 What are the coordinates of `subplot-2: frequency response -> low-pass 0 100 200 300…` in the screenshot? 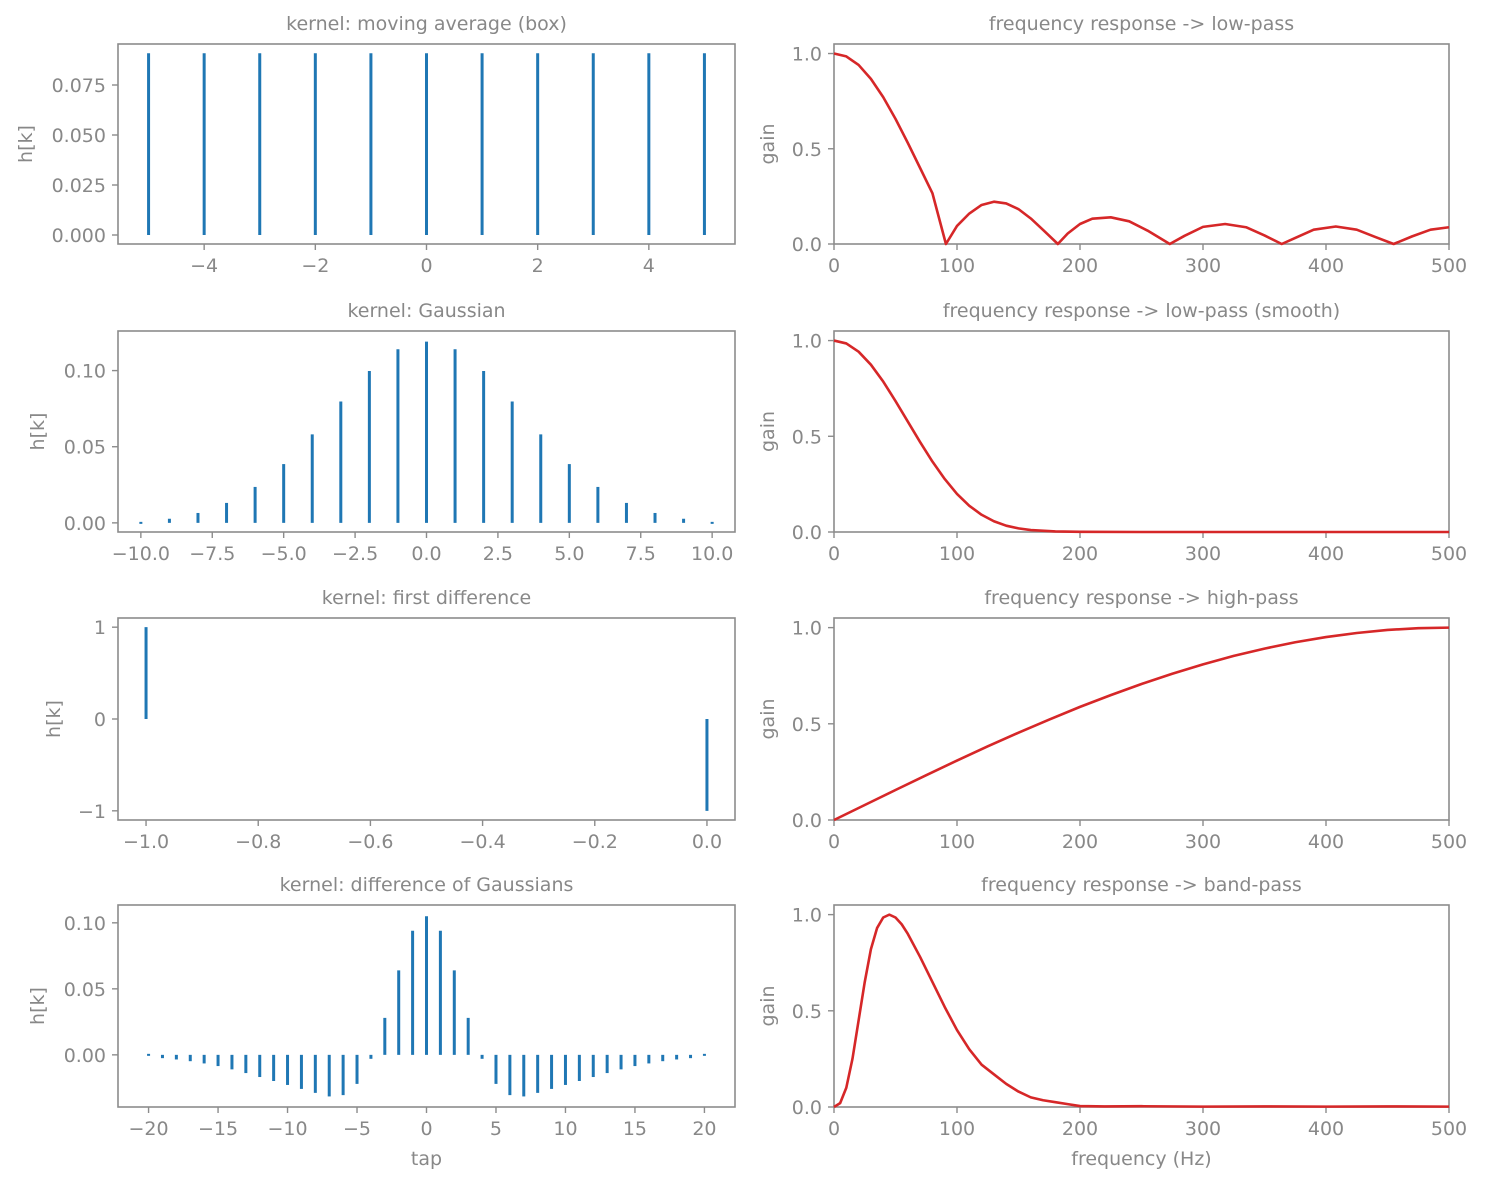 It's located at (1112, 145).